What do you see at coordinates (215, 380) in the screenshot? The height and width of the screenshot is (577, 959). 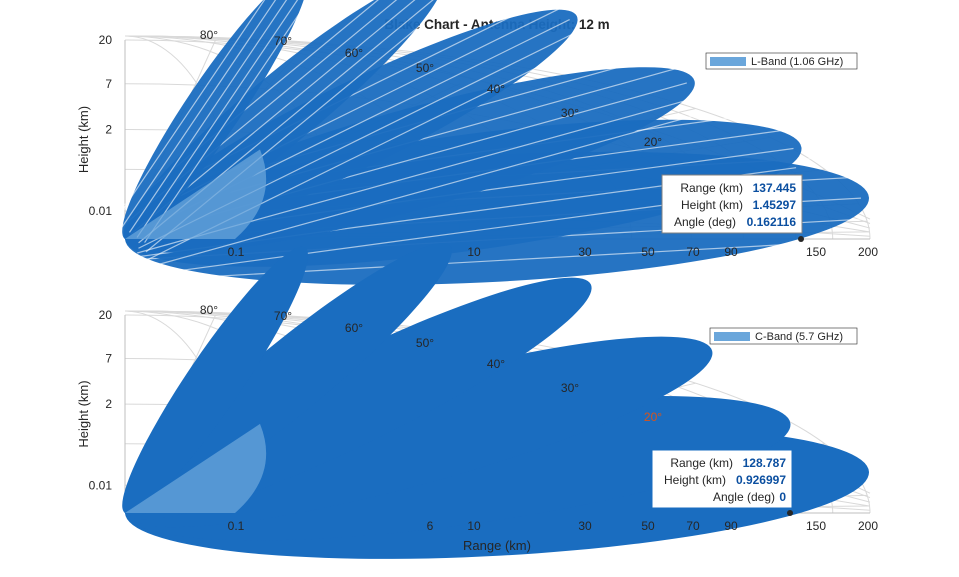 I see `lobe-60deg` at bounding box center [215, 380].